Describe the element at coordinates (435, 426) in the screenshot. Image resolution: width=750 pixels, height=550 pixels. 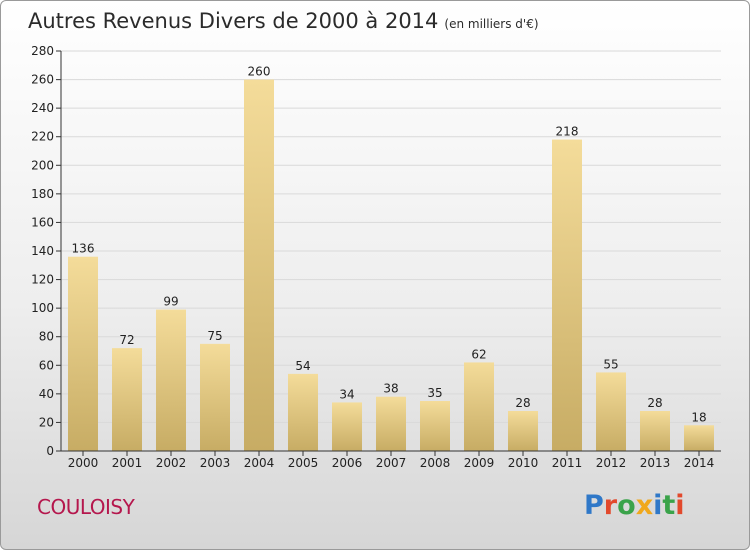
I see `bar-2008` at that location.